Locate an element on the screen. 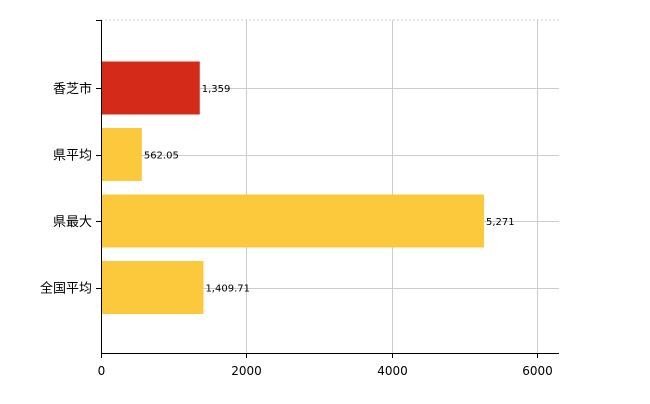 This screenshot has width=650, height=404. x-tick-label: 0 is located at coordinates (102, 371).